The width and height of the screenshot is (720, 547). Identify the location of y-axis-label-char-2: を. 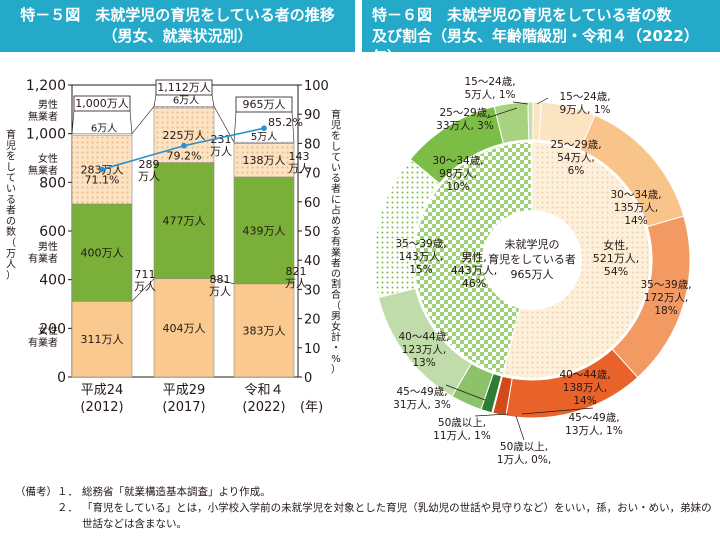
(11, 157).